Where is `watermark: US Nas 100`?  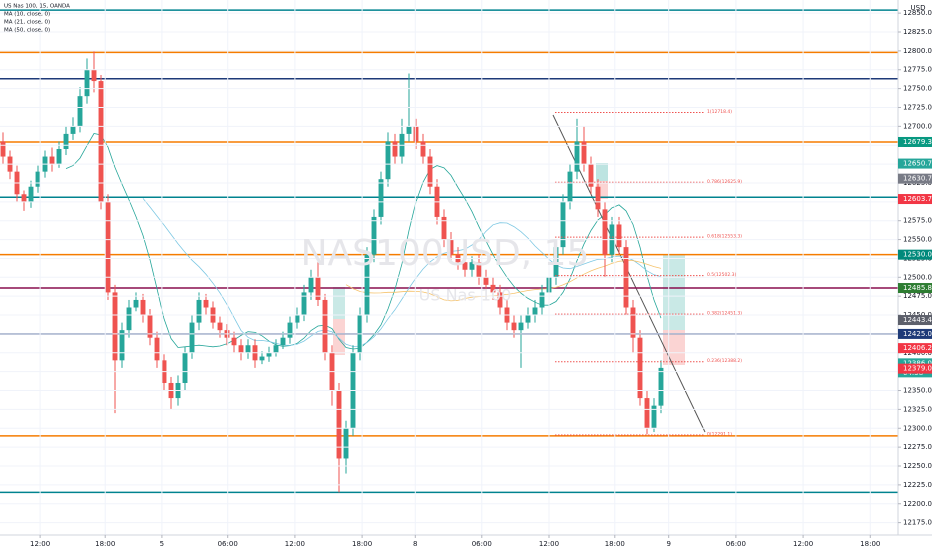 watermark: US Nas 100 is located at coordinates (465, 295).